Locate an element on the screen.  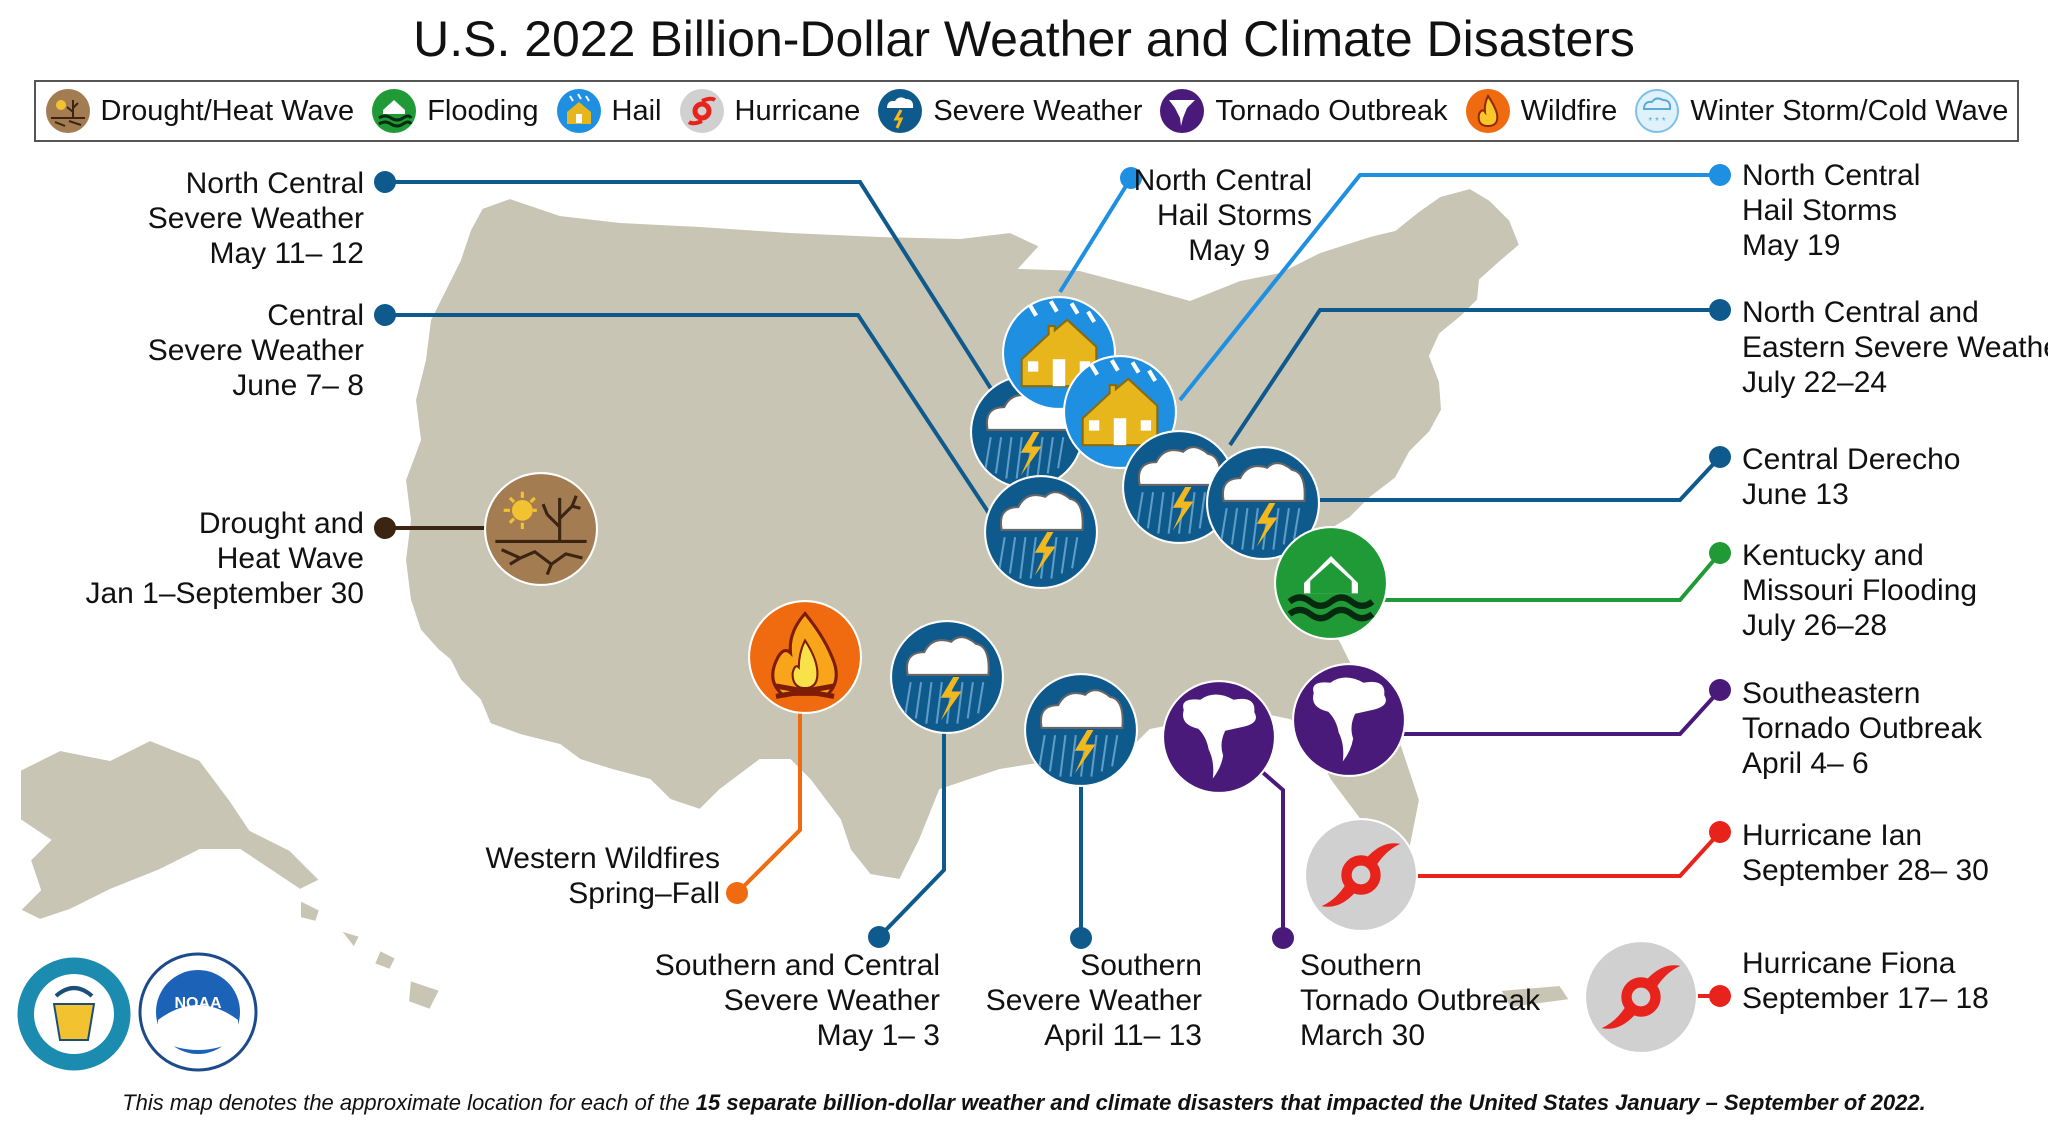
legend-label: Winter Storm/Cold Wave is located at coordinates (1849, 110).